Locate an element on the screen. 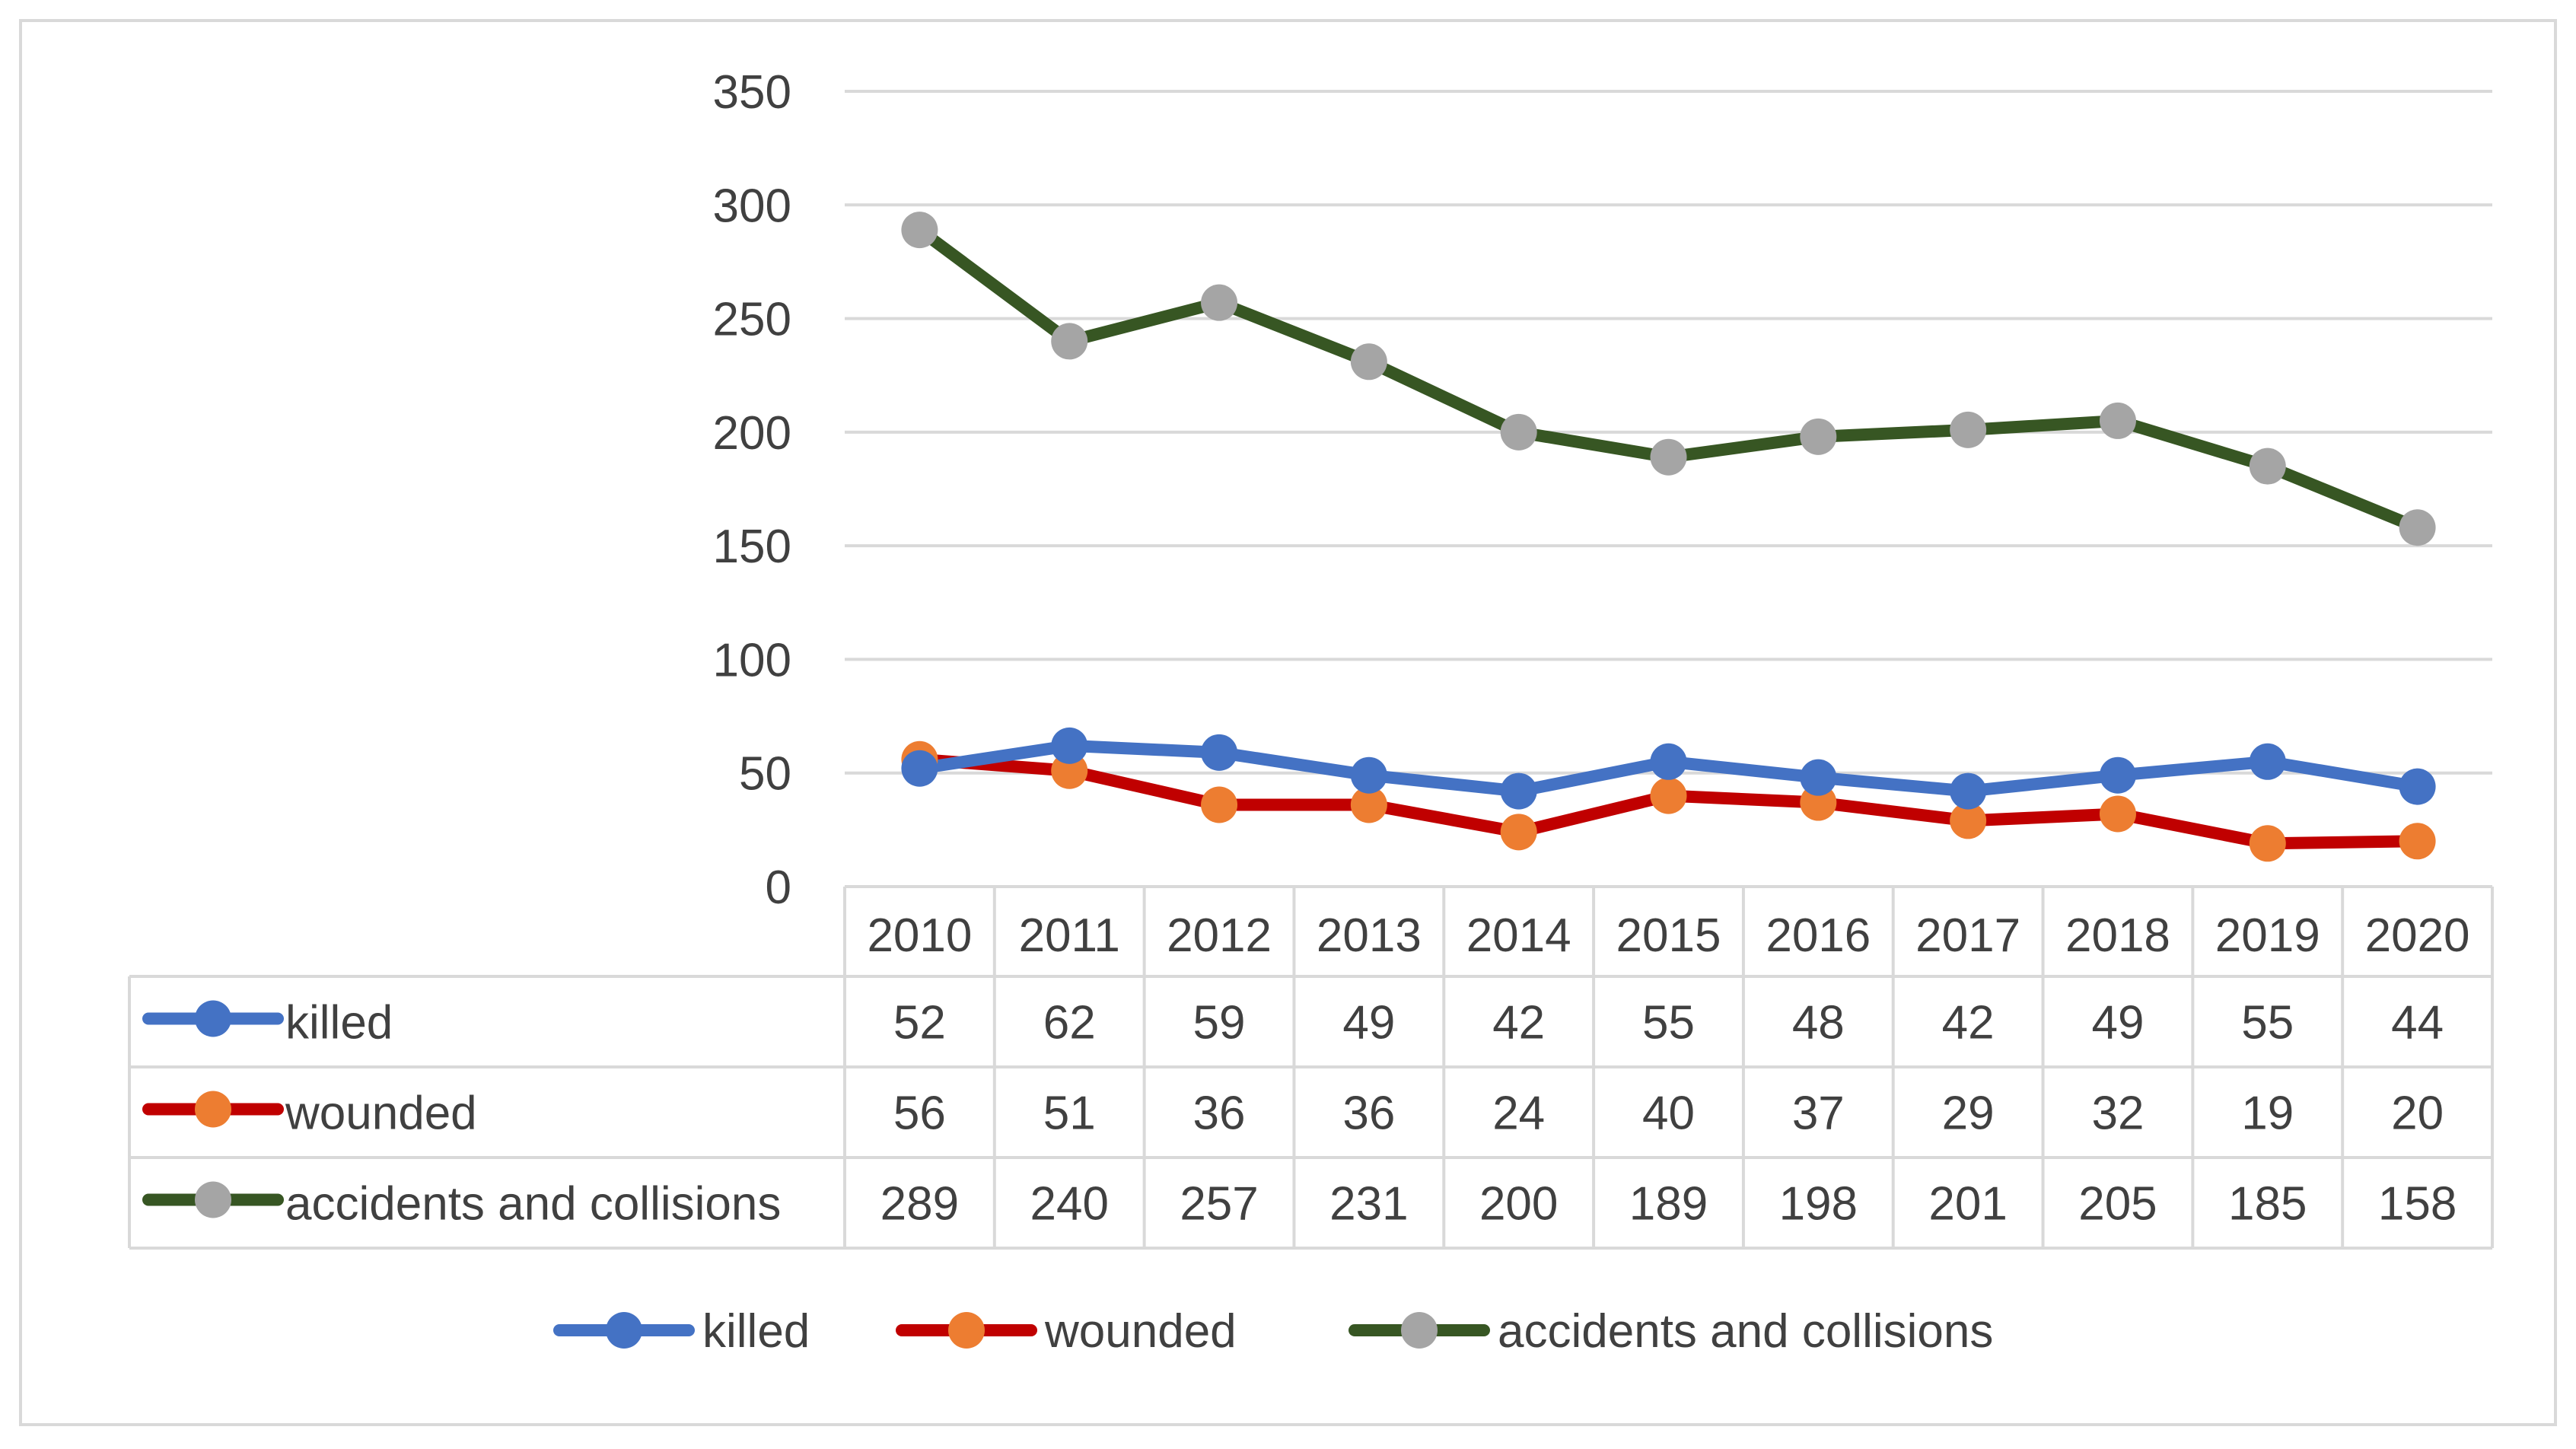 The width and height of the screenshot is (2576, 1449). y-tick-label: 150 is located at coordinates (752, 547).